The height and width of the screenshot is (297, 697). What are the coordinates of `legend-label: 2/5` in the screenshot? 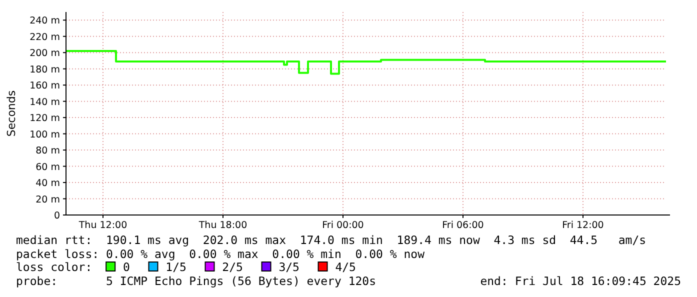 It's located at (232, 267).